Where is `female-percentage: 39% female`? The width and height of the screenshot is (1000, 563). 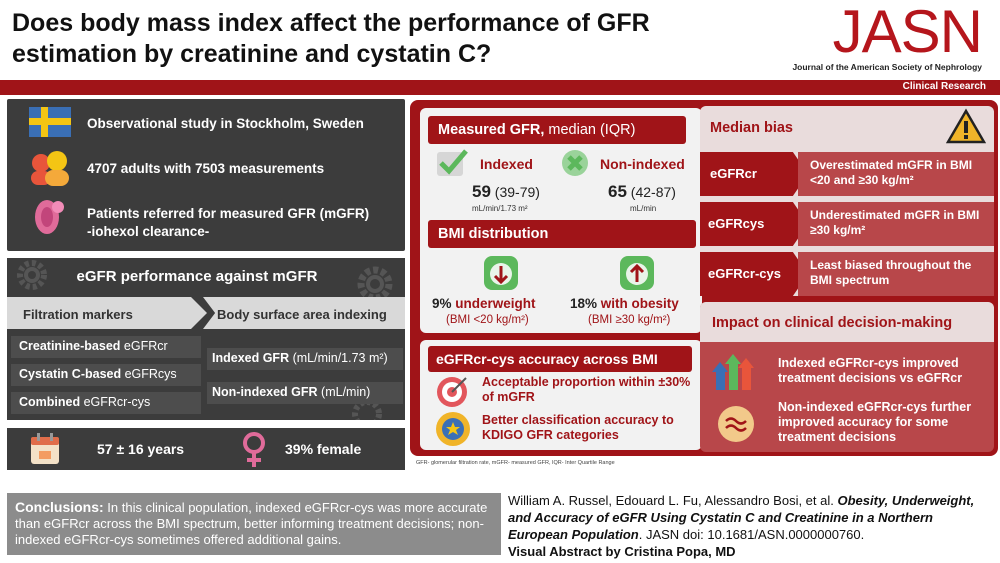 female-percentage: 39% female is located at coordinates (323, 449).